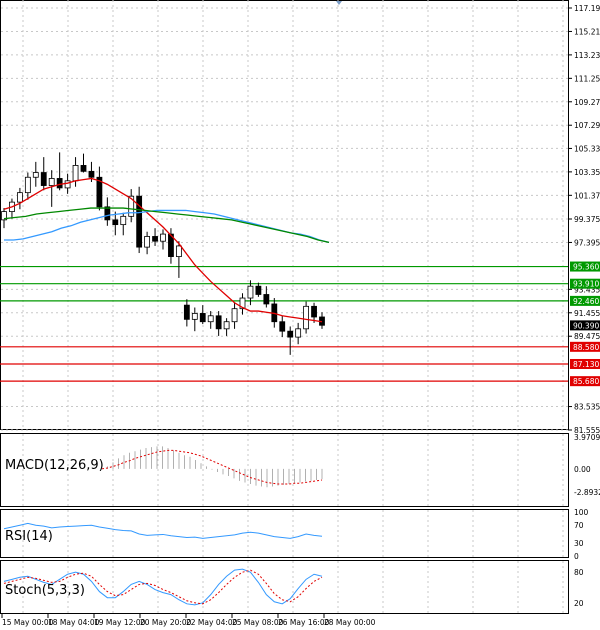 This screenshot has height=630, width=600. Describe the element at coordinates (587, 289) in the screenshot. I see `price-tick-label: 93.435` at that location.